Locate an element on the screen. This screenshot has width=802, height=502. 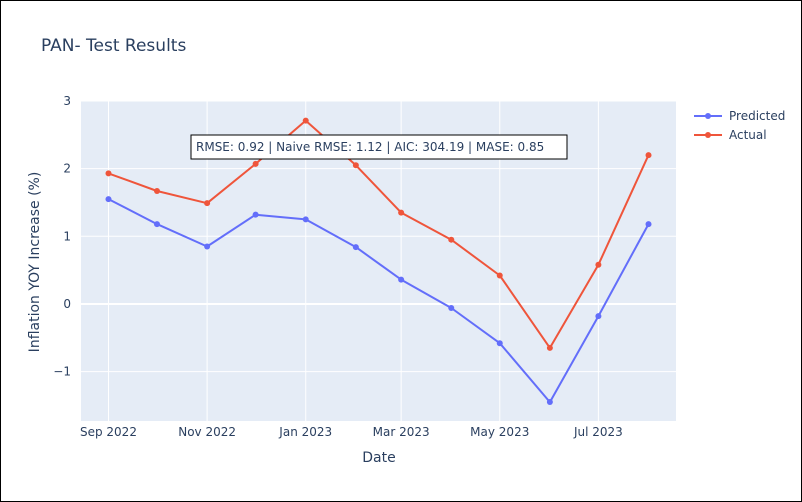
legend-item-actual: Actual is located at coordinates (730, 135).